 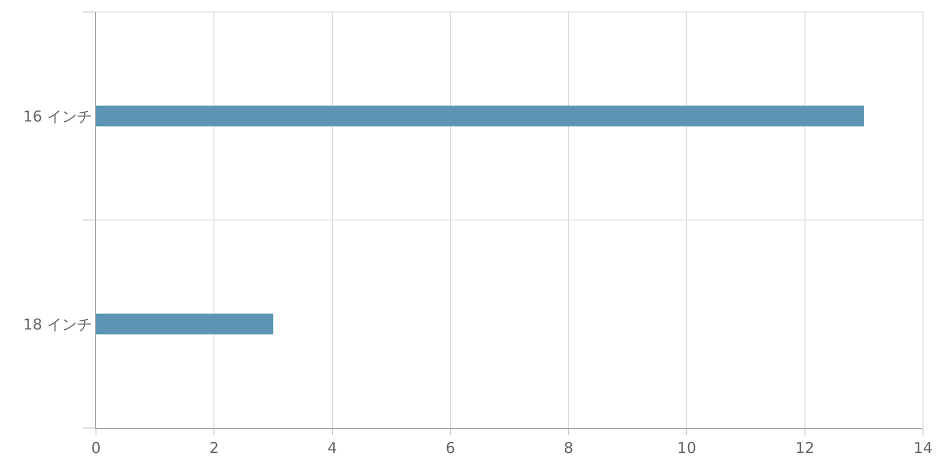 What do you see at coordinates (569, 448) in the screenshot?
I see `x-tick-label: 8` at bounding box center [569, 448].